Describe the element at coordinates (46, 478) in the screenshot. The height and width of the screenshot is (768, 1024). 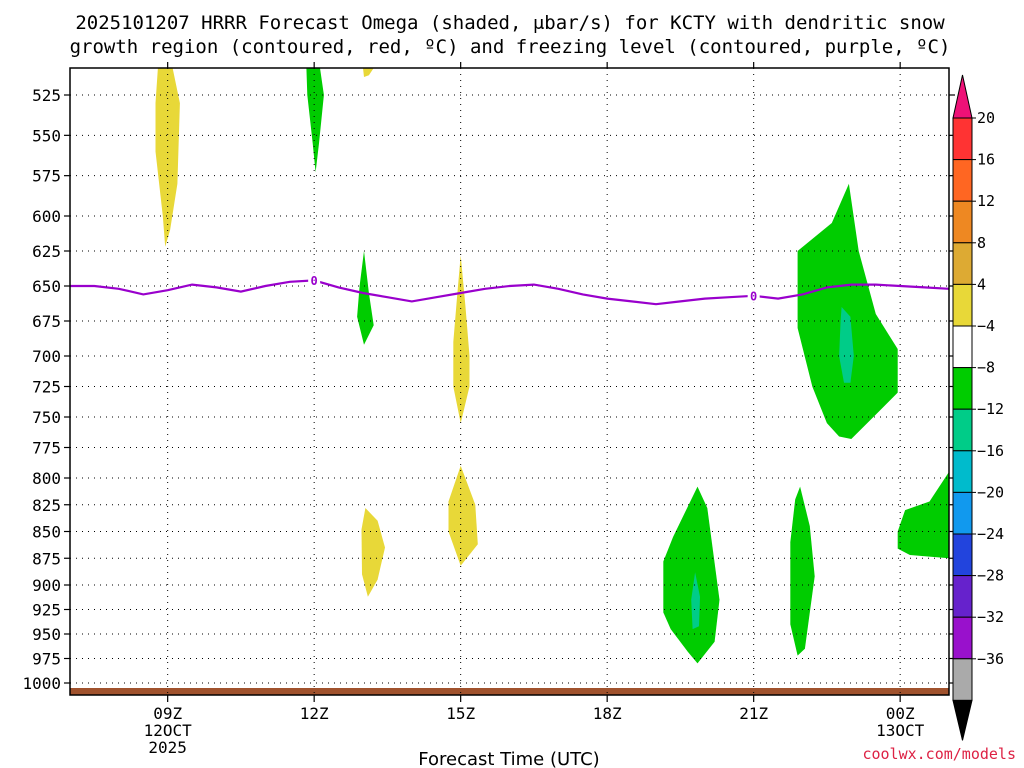
I see `ytick-label: 800` at that location.